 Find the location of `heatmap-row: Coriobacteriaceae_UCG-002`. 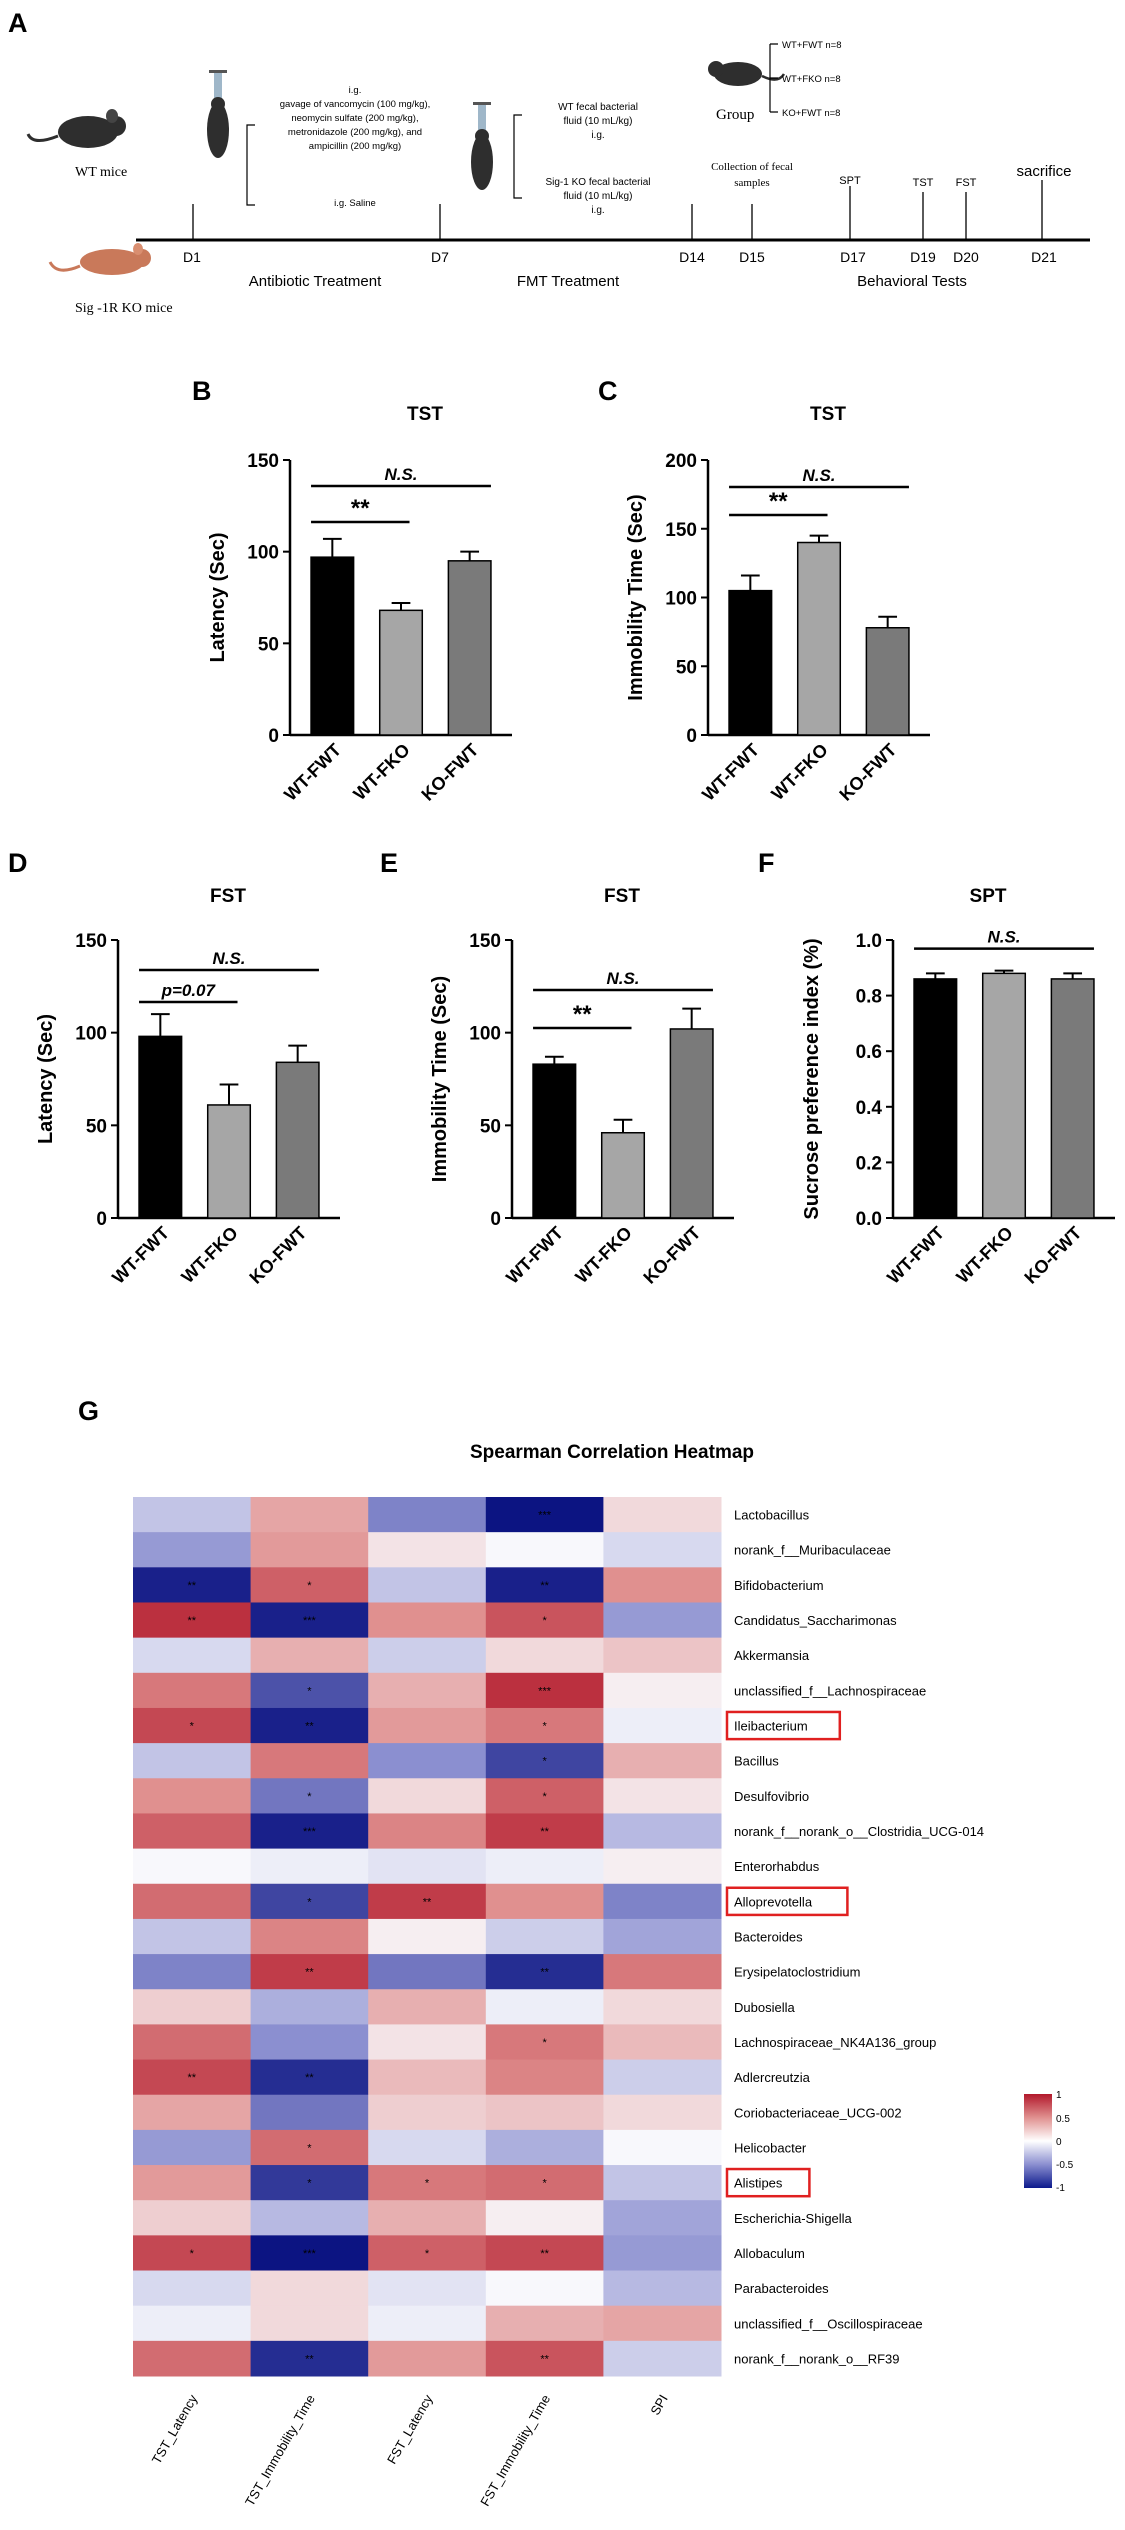

heatmap-row: Coriobacteriaceae_UCG-002 is located at coordinates (517, 2112).